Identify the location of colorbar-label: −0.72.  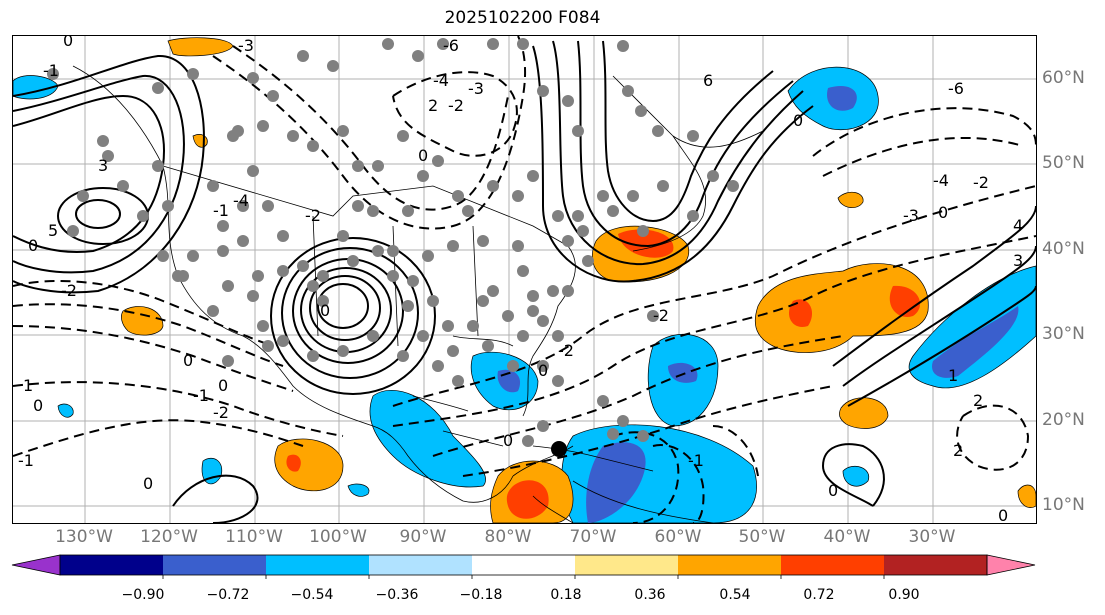
(228, 595).